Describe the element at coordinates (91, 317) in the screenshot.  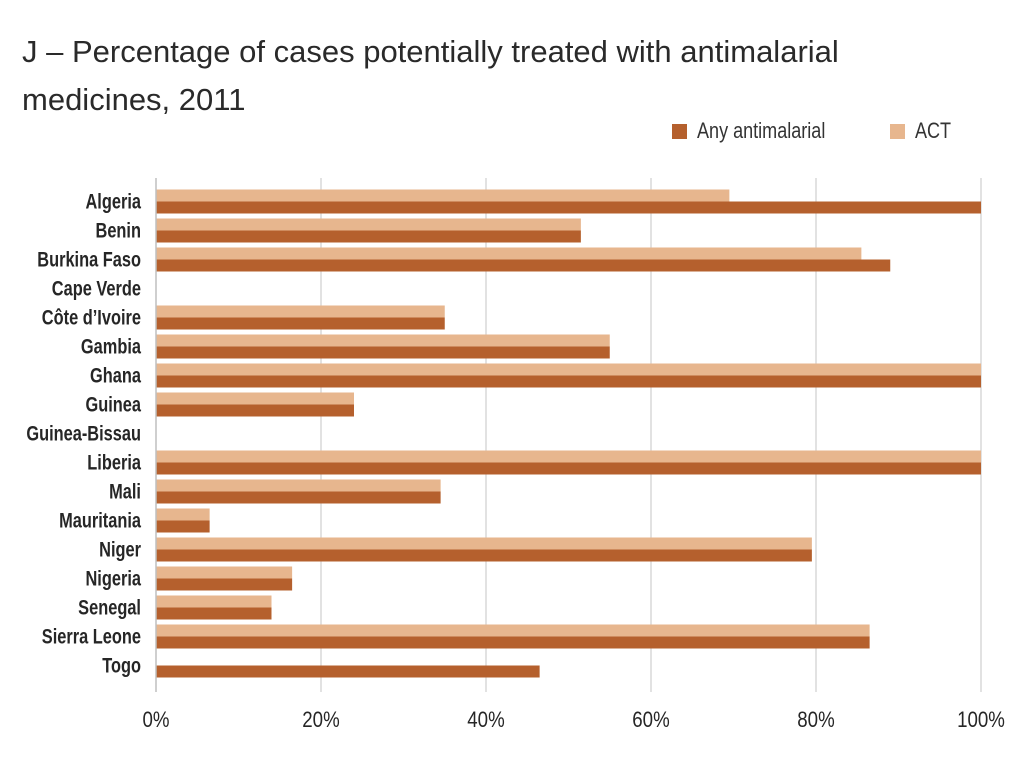
I see `category-label-cote-d-ivoire: Côte d’Ivoire` at that location.